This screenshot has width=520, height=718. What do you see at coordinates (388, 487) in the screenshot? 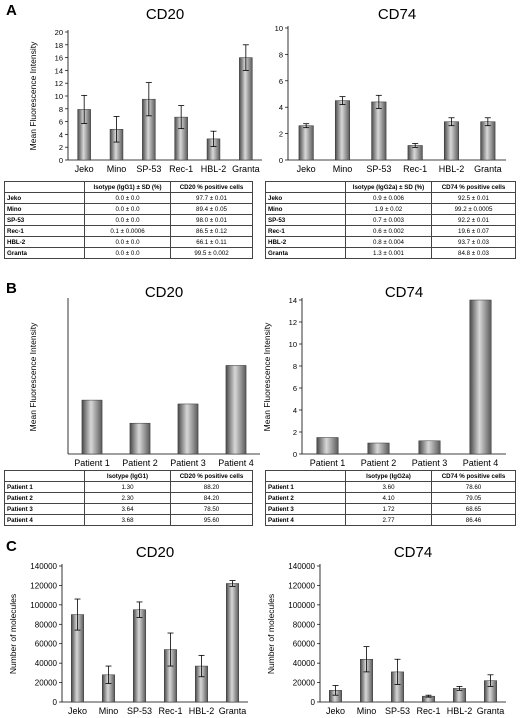
I see `table-b-cd74-cell: 3.60` at bounding box center [388, 487].